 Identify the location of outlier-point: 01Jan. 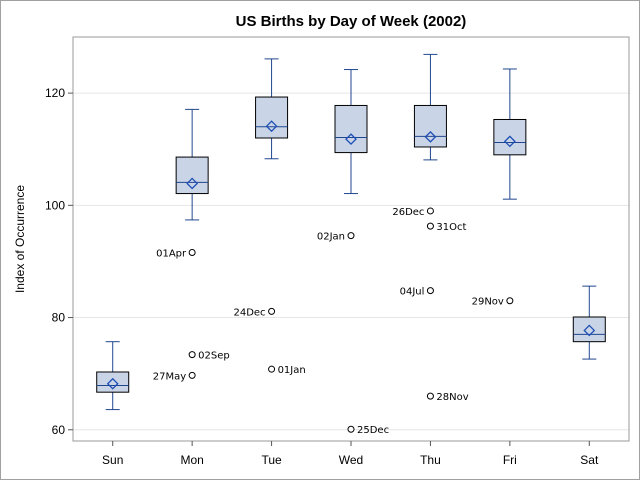
(287, 370).